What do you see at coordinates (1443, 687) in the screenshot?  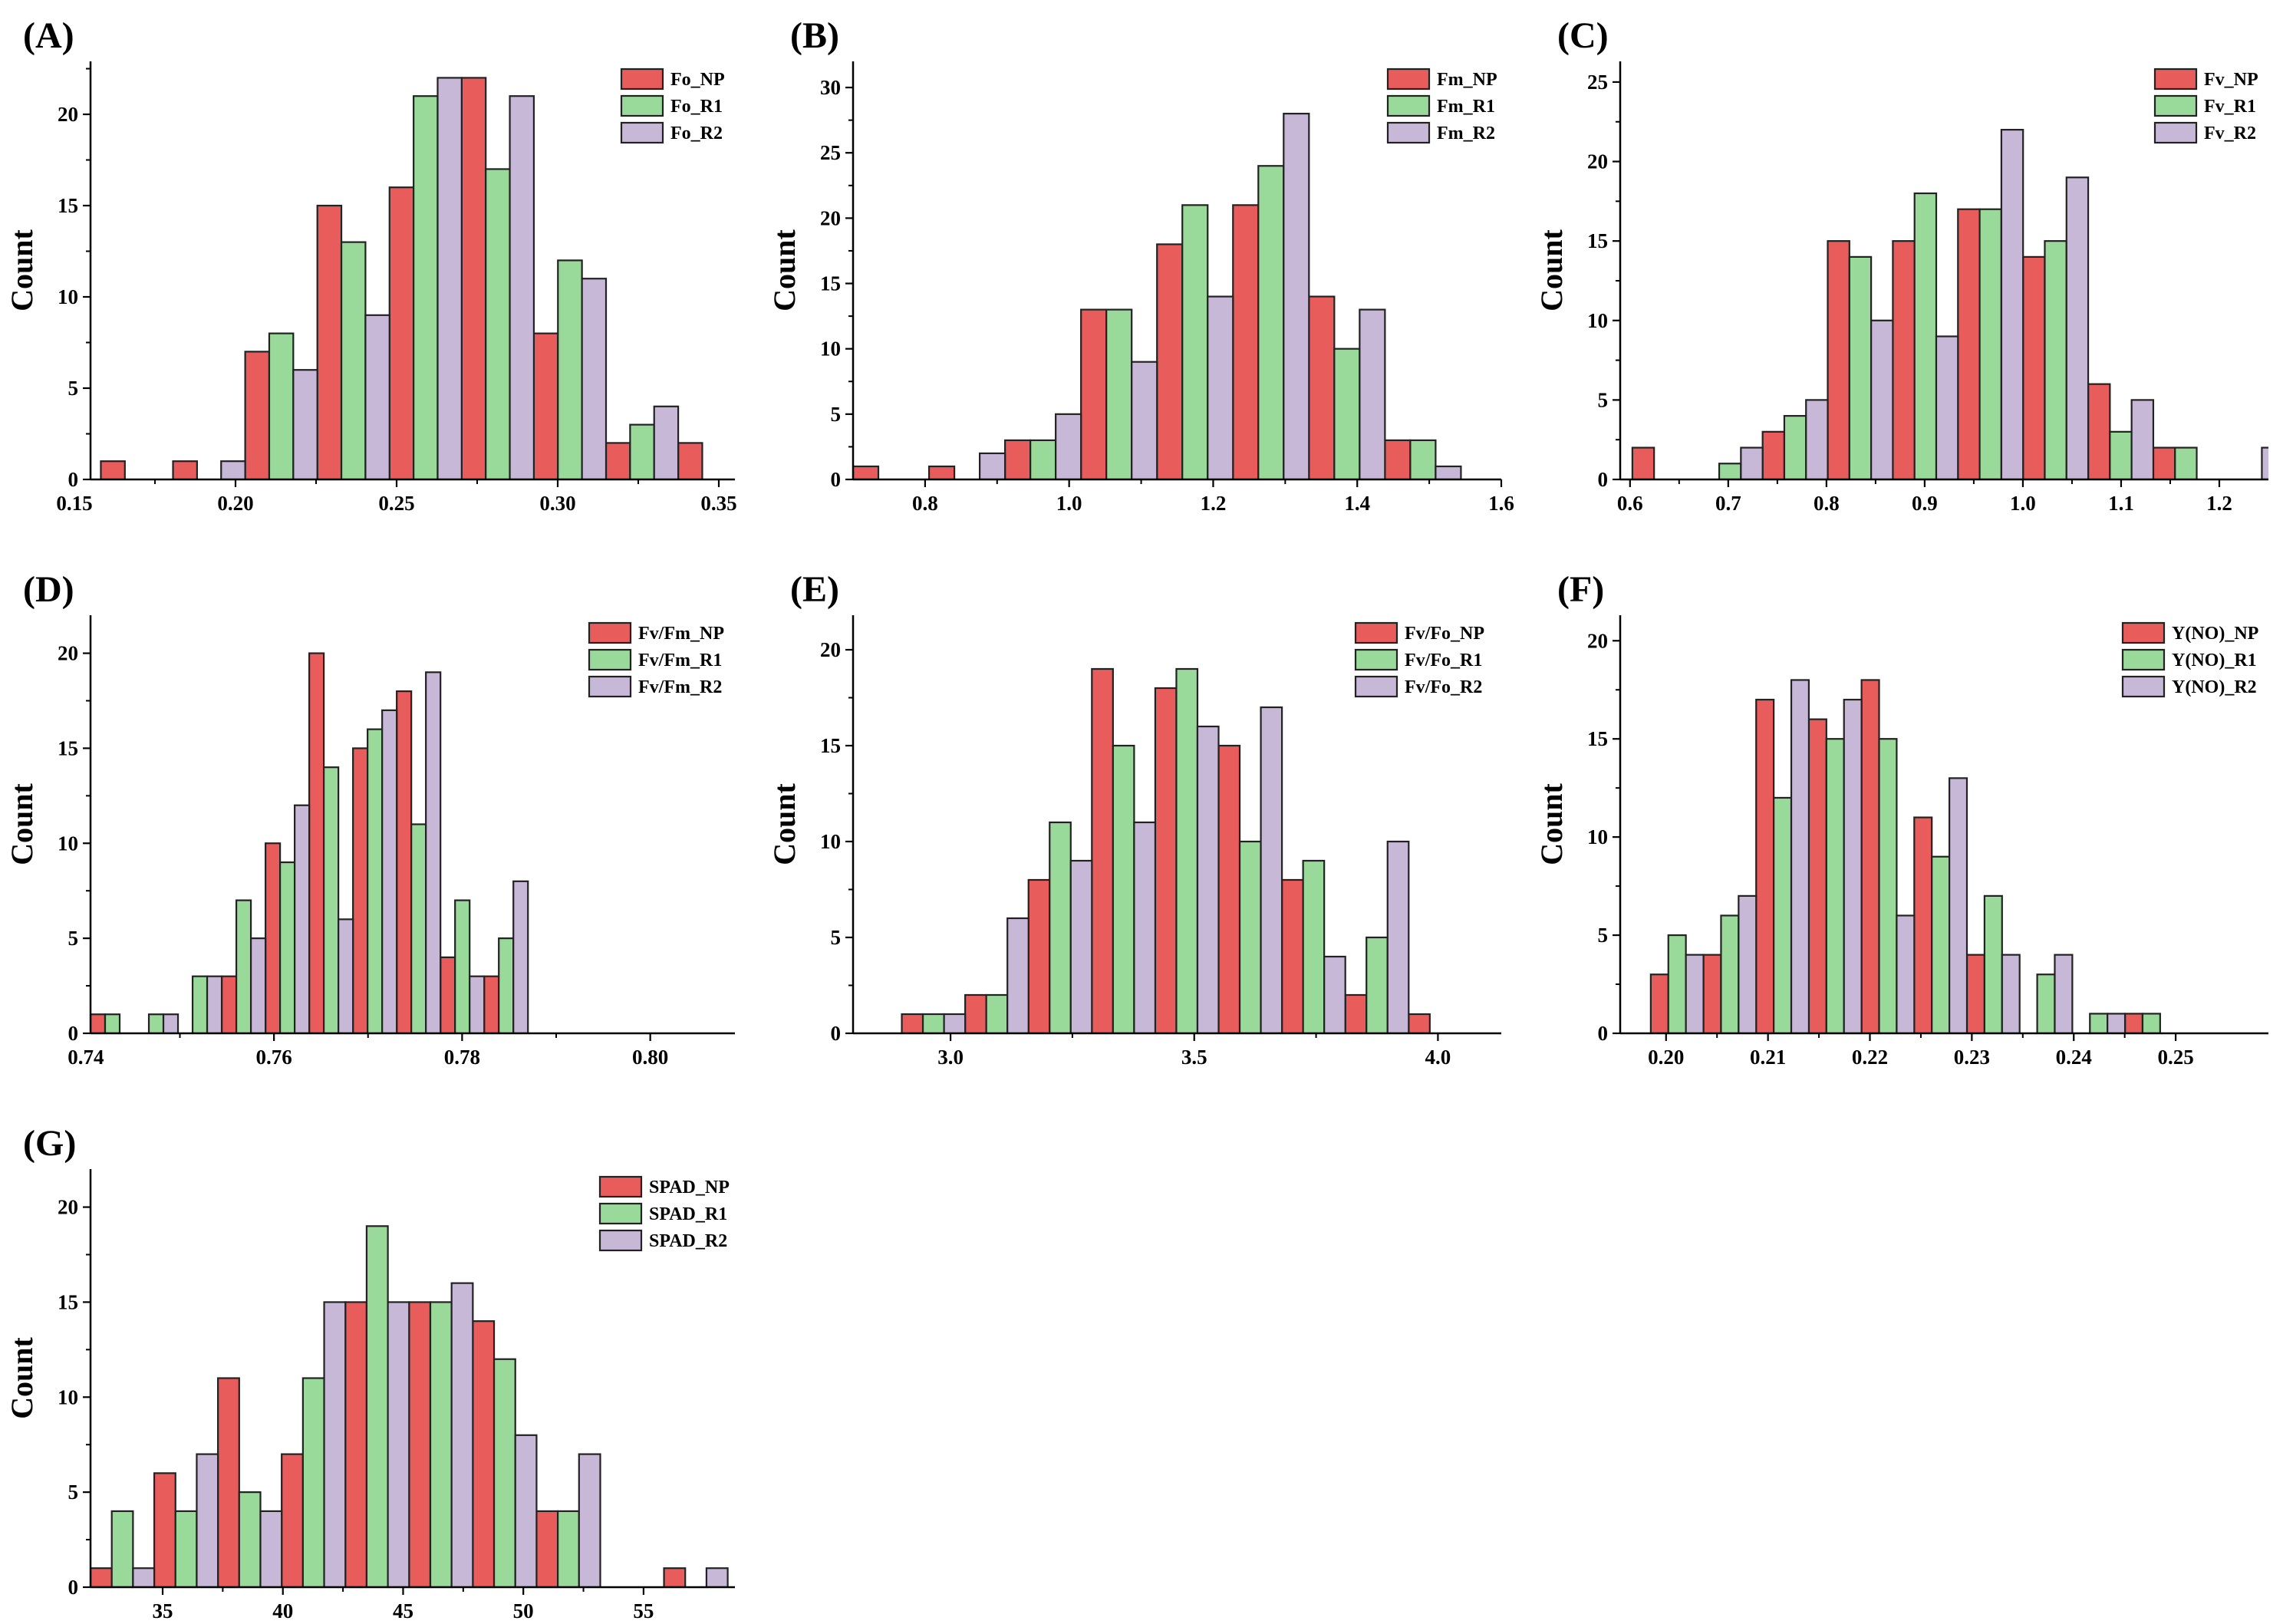 I see `legend-label: Fv/Fo_R2` at bounding box center [1443, 687].